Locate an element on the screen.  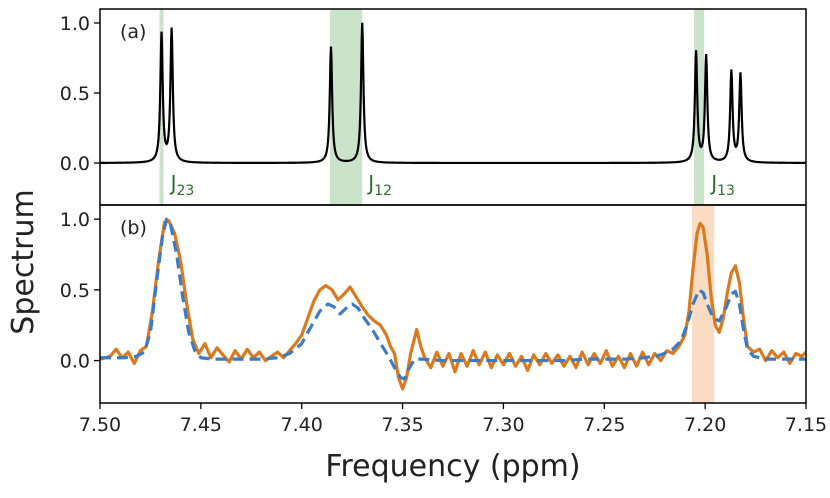
x-tick-label: 7.20 is located at coordinates (705, 425).